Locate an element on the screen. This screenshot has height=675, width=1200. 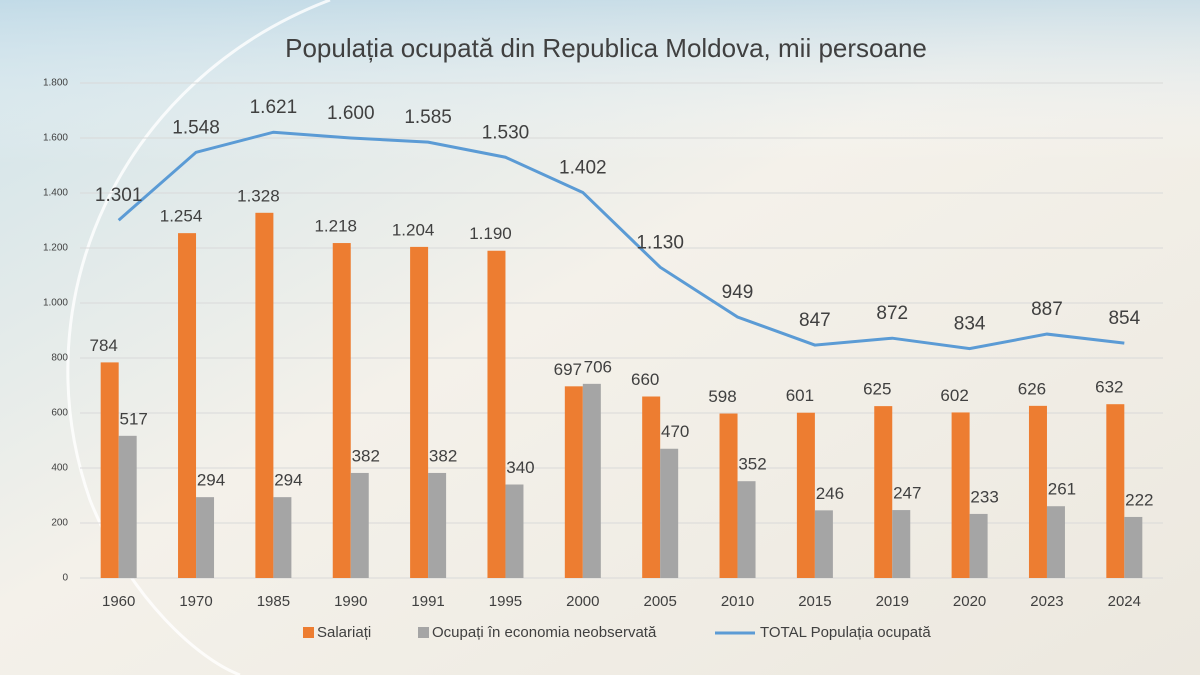
data-label: 697 is located at coordinates (568, 369).